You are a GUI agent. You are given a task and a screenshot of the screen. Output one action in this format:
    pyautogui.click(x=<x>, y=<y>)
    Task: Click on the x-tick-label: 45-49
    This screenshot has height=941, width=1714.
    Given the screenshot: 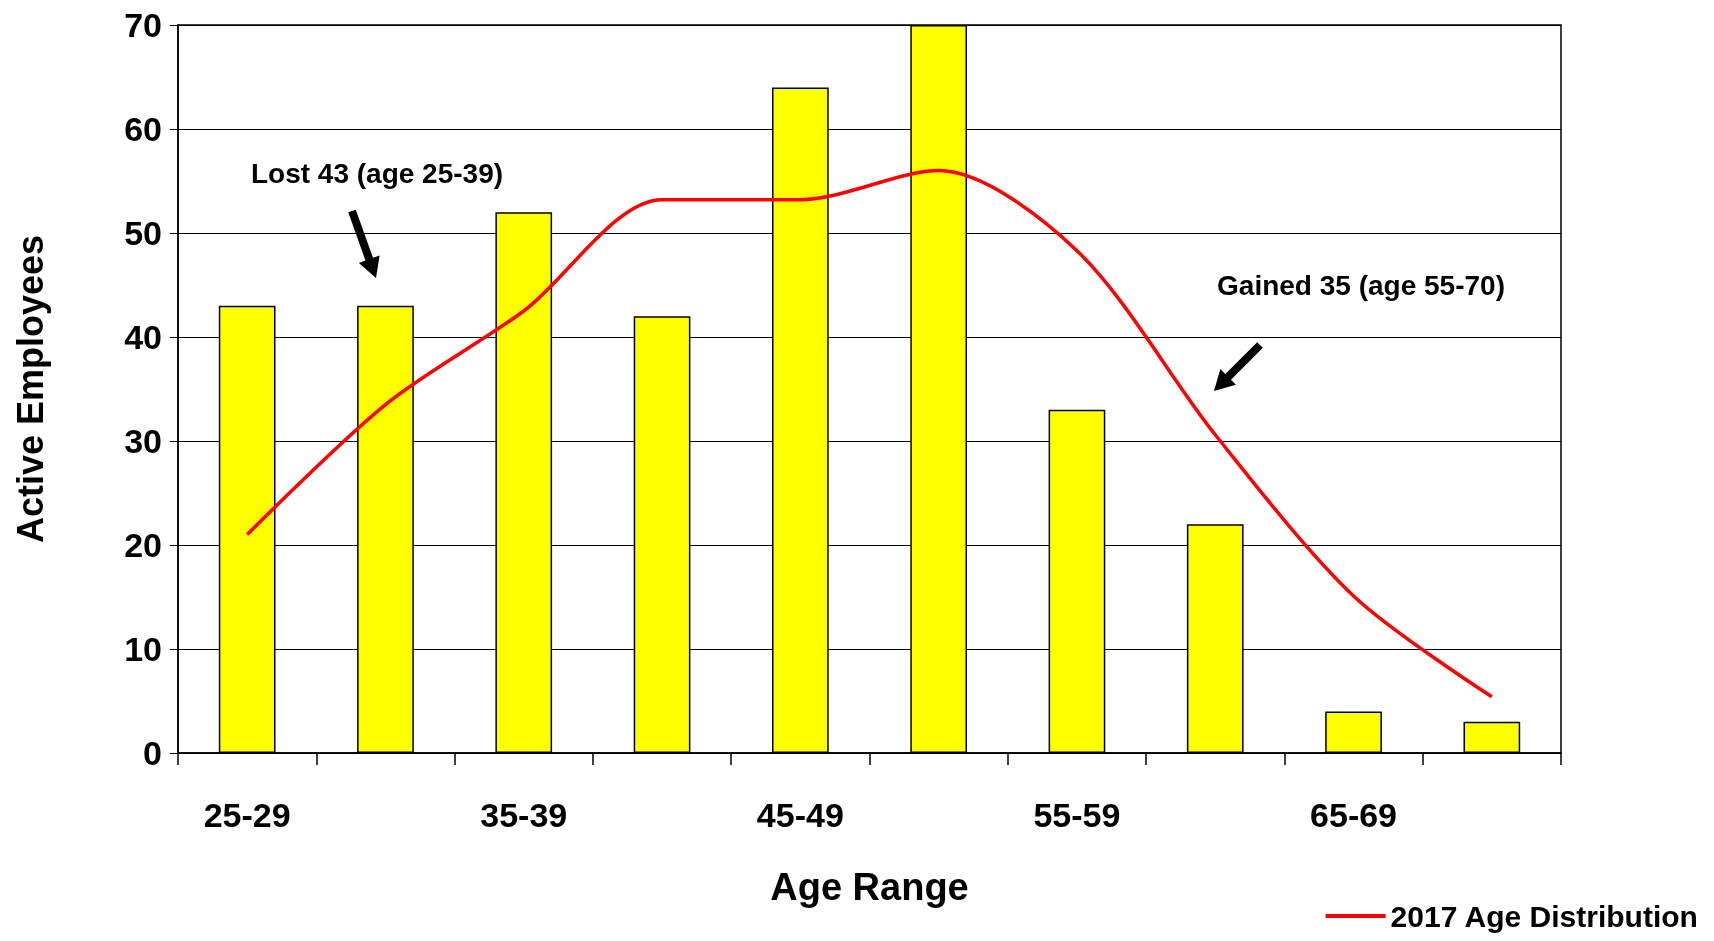 What is the action you would take?
    pyautogui.click(x=800, y=815)
    